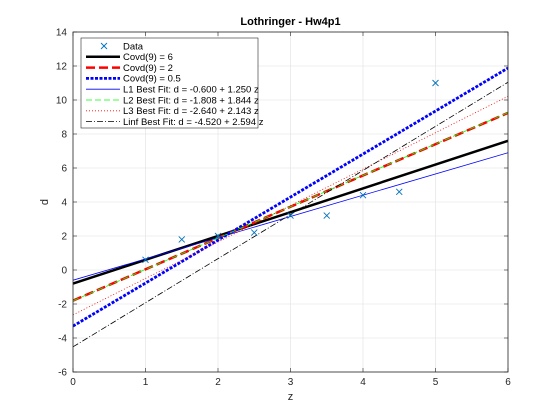  I want to click on legend-box, so click(169, 83).